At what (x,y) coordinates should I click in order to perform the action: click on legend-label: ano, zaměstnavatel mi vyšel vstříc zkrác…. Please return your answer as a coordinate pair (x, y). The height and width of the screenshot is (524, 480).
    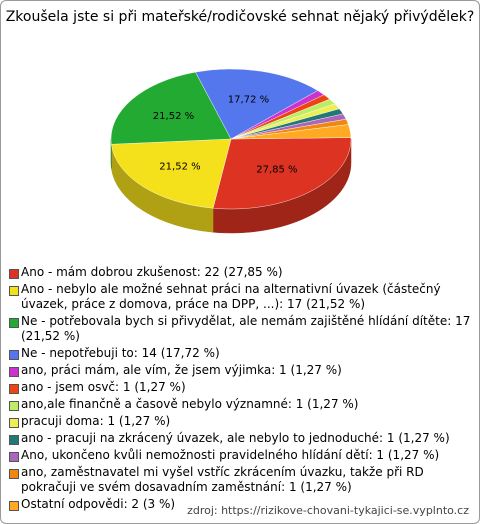
    Looking at the image, I should click on (222, 479).